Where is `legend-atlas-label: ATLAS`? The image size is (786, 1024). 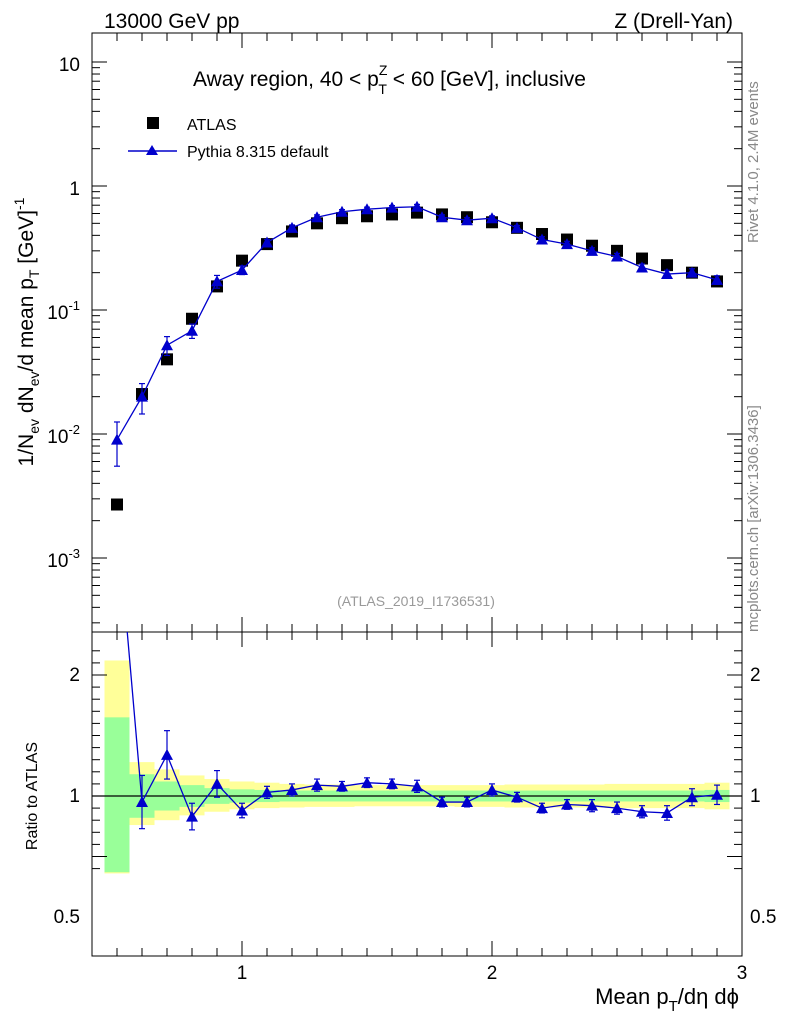 legend-atlas-label: ATLAS is located at coordinates (212, 125).